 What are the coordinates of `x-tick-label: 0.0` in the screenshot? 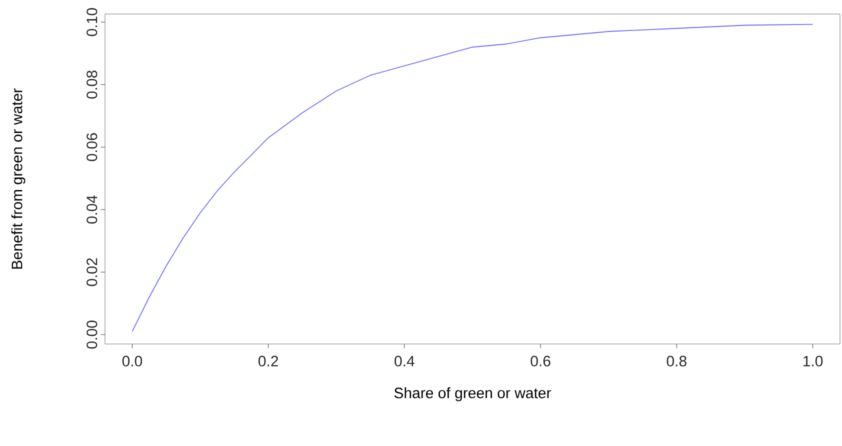 It's located at (132, 361).